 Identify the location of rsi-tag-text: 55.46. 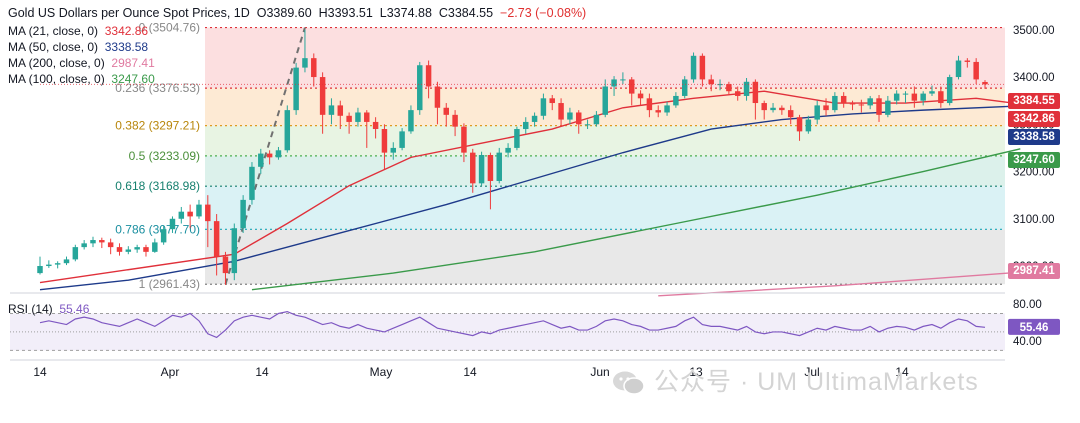
(1034, 328).